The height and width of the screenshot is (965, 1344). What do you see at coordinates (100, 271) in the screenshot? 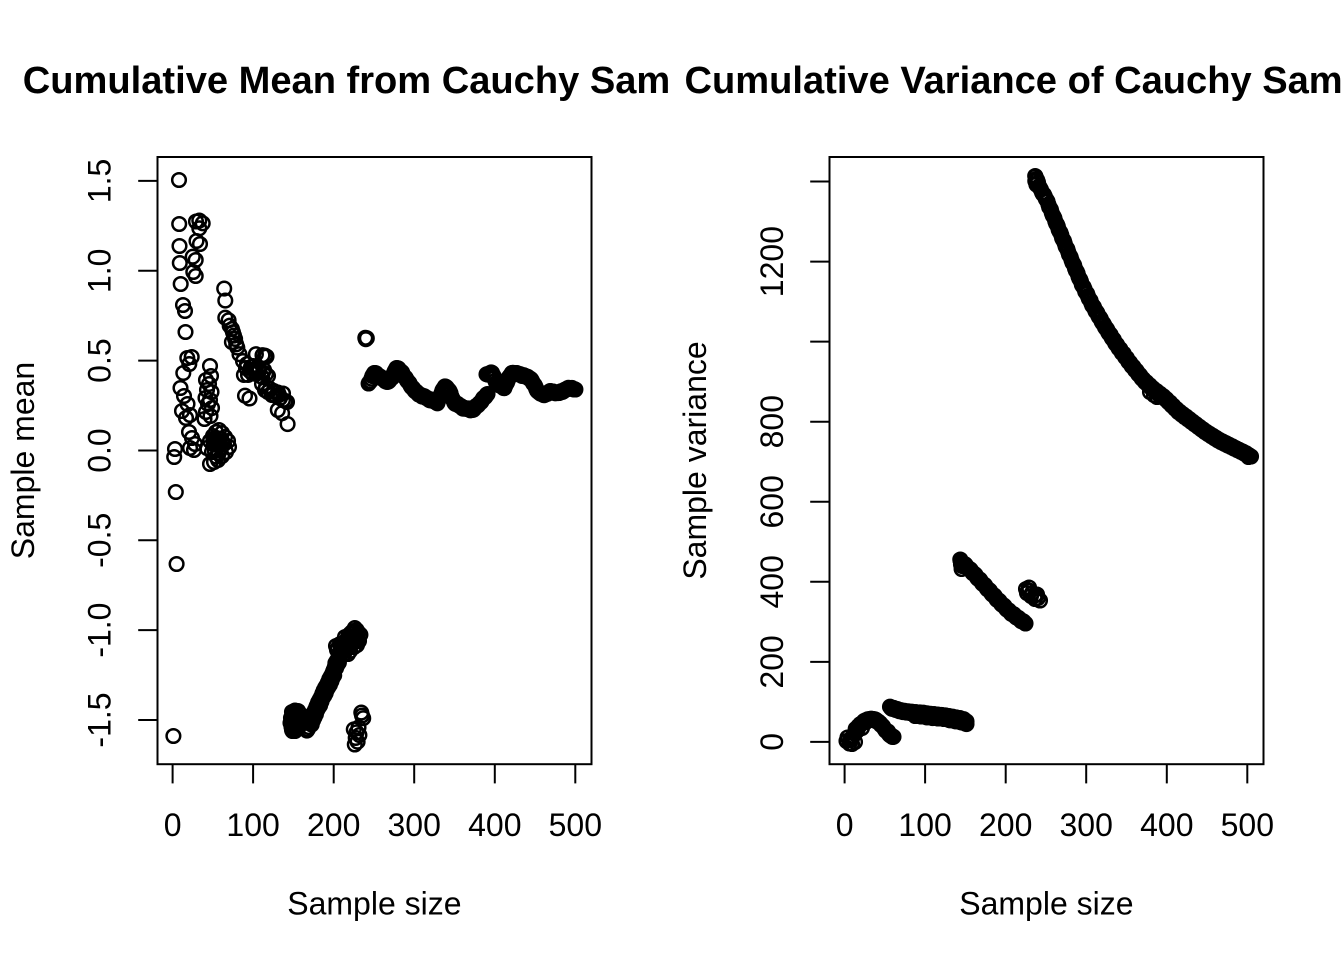
I see `svg-text: 1.0` at bounding box center [100, 271].